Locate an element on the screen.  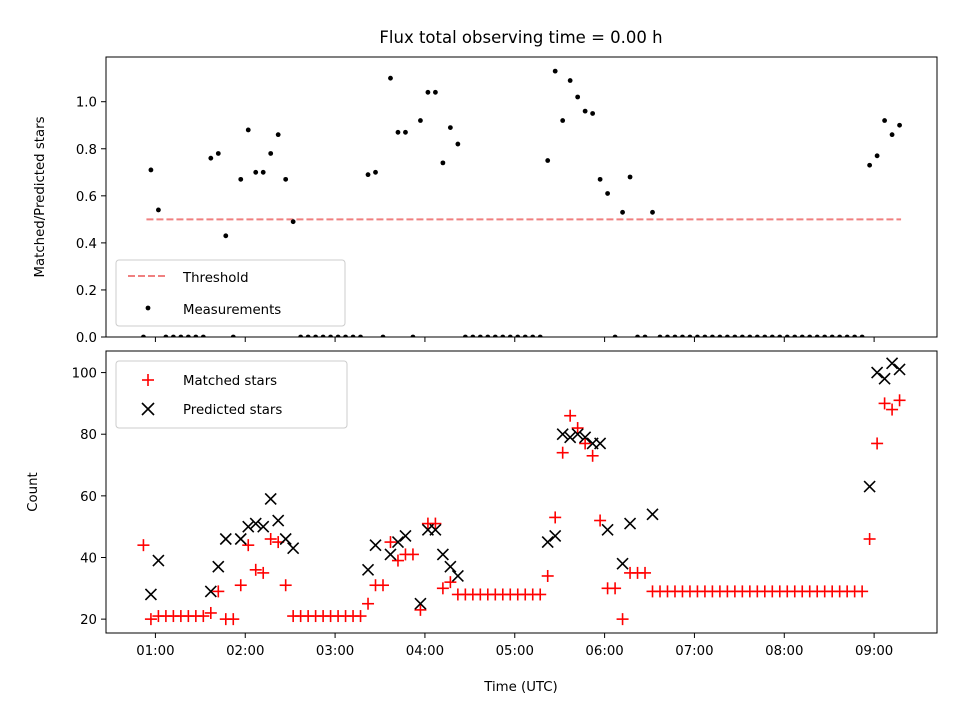
top-y-ticks: 0.0 0.2 0.4 0.6 0.8 1.0 is located at coordinates (91, 221).